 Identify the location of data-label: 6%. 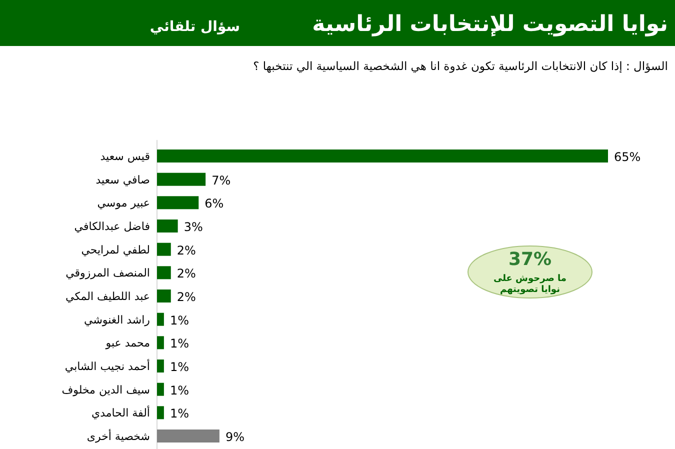
(214, 203).